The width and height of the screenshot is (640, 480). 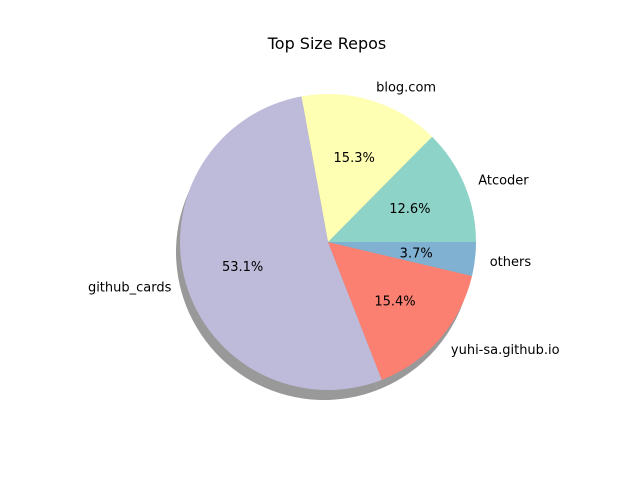 What do you see at coordinates (130, 287) in the screenshot?
I see `slice-label-github-cards: github_cards` at bounding box center [130, 287].